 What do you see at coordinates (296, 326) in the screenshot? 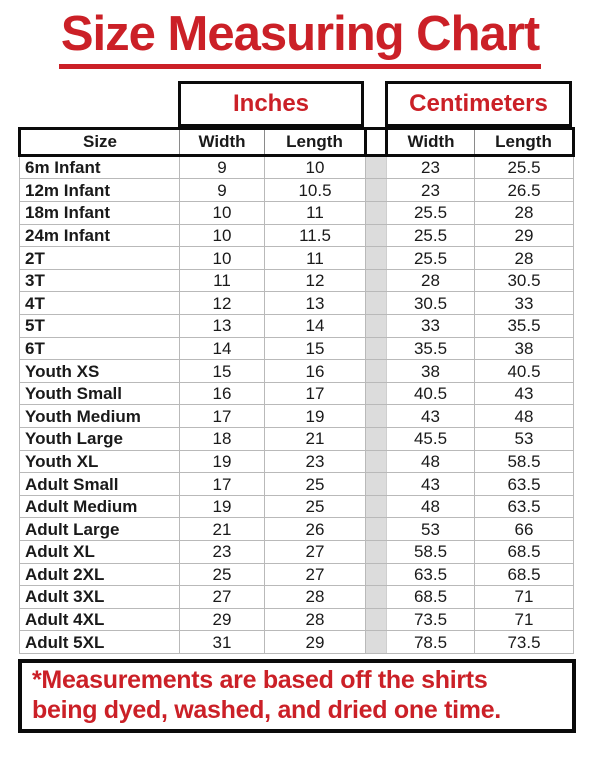
I see `table-row: 5T 13 14 33 35.5` at bounding box center [296, 326].